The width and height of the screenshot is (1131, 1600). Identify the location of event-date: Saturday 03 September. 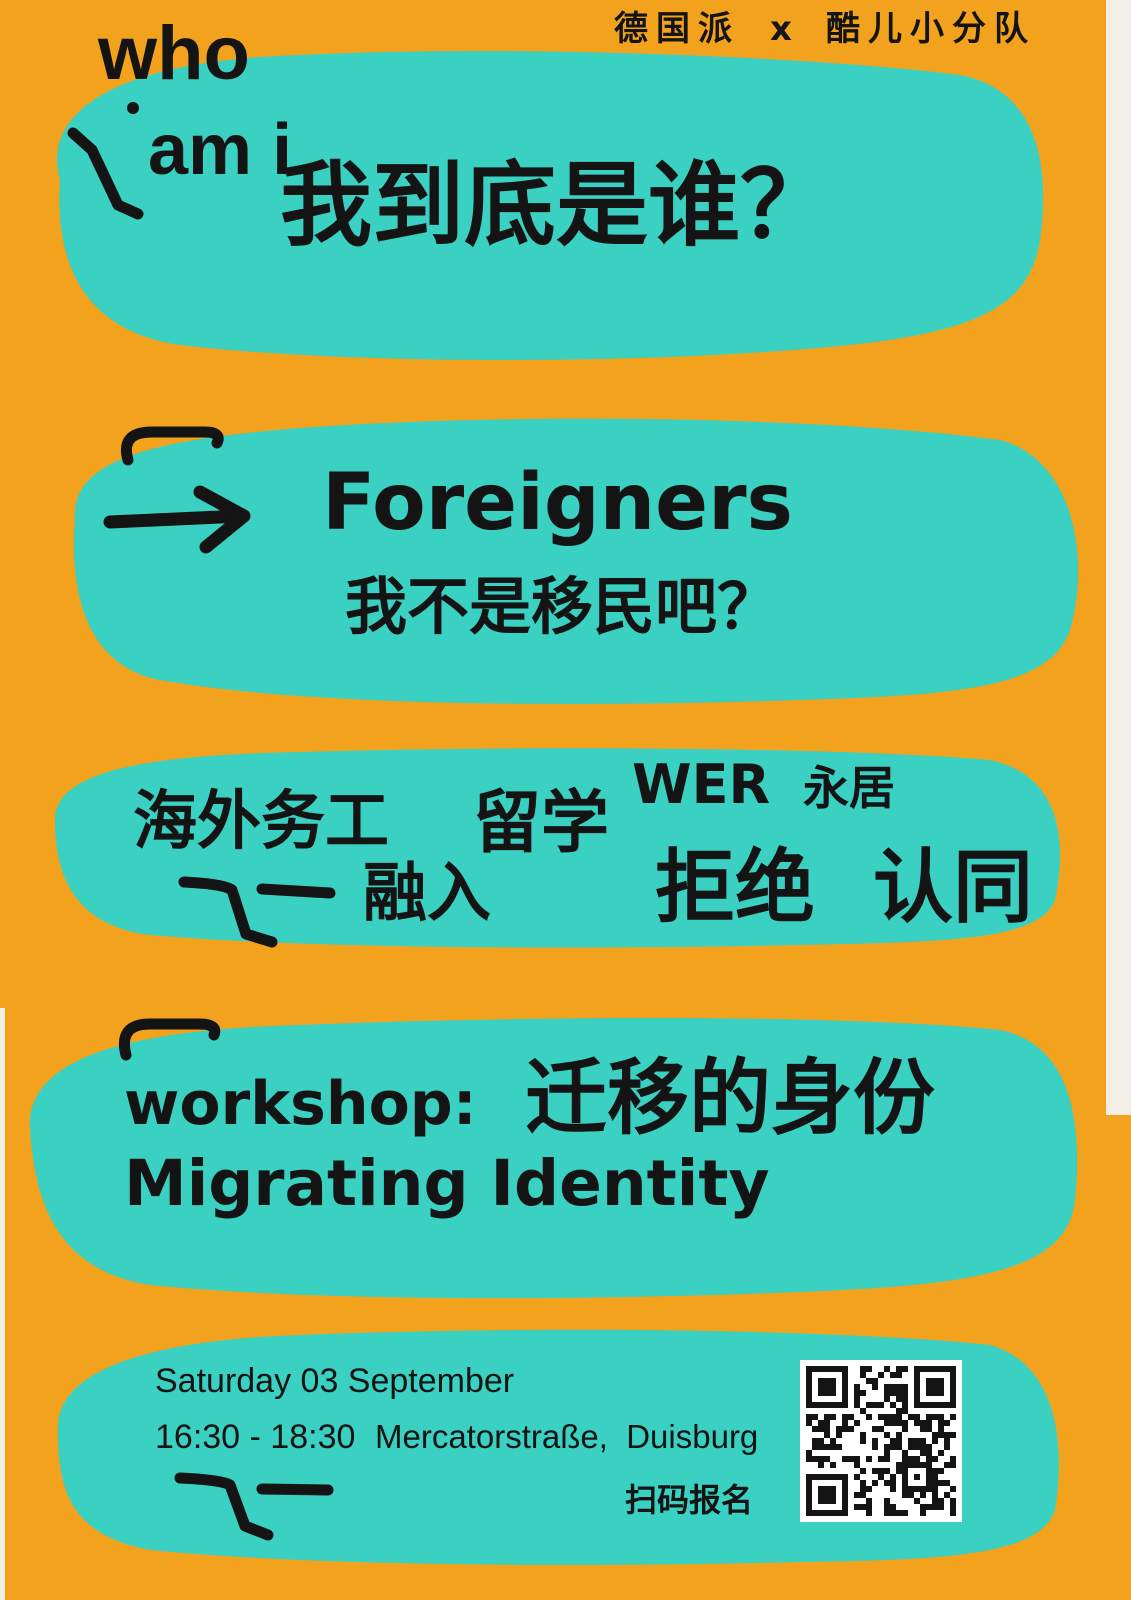
(335, 1381).